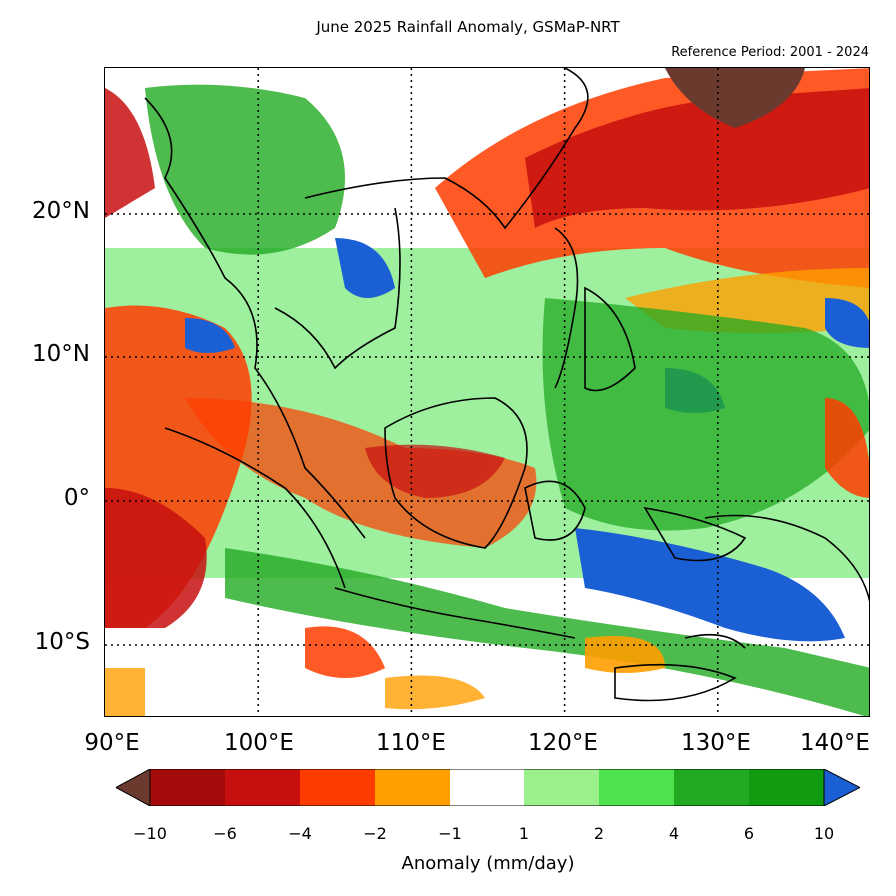 This screenshot has height=896, width=896. What do you see at coordinates (133, 787) in the screenshot?
I see `colorbar-under-arrow` at bounding box center [133, 787].